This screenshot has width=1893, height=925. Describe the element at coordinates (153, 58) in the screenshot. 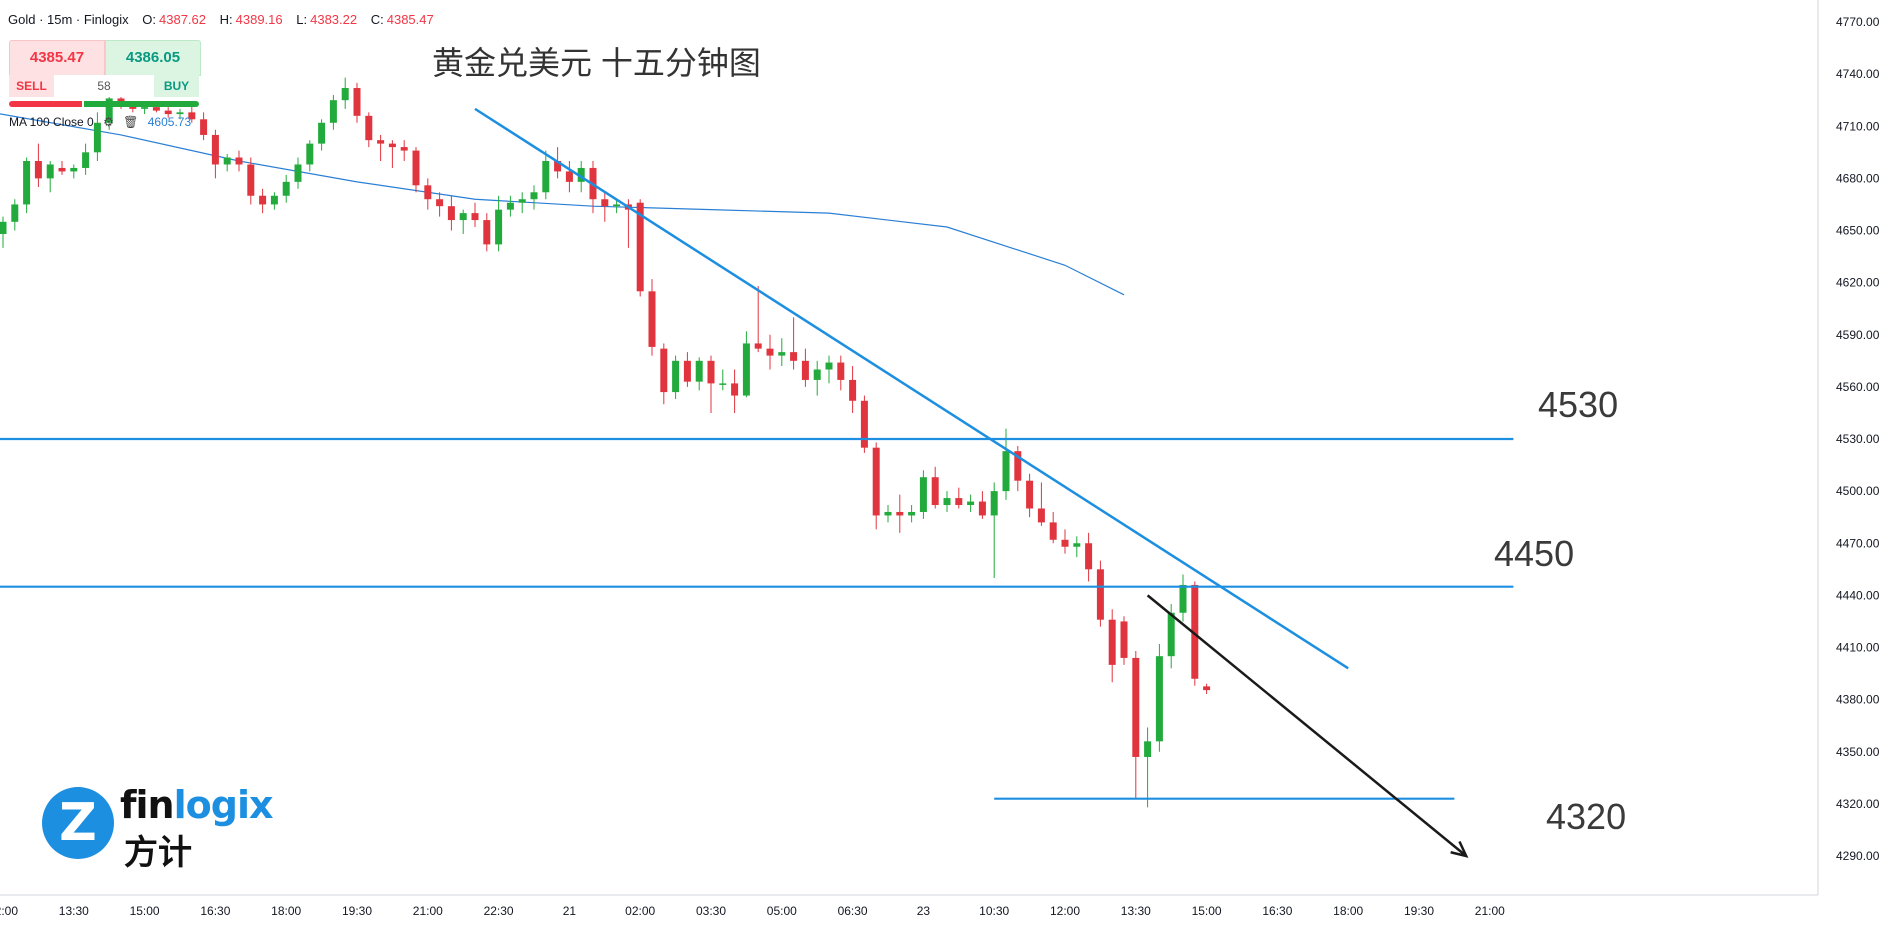

I see `buy-price-button: 4386.05` at that location.